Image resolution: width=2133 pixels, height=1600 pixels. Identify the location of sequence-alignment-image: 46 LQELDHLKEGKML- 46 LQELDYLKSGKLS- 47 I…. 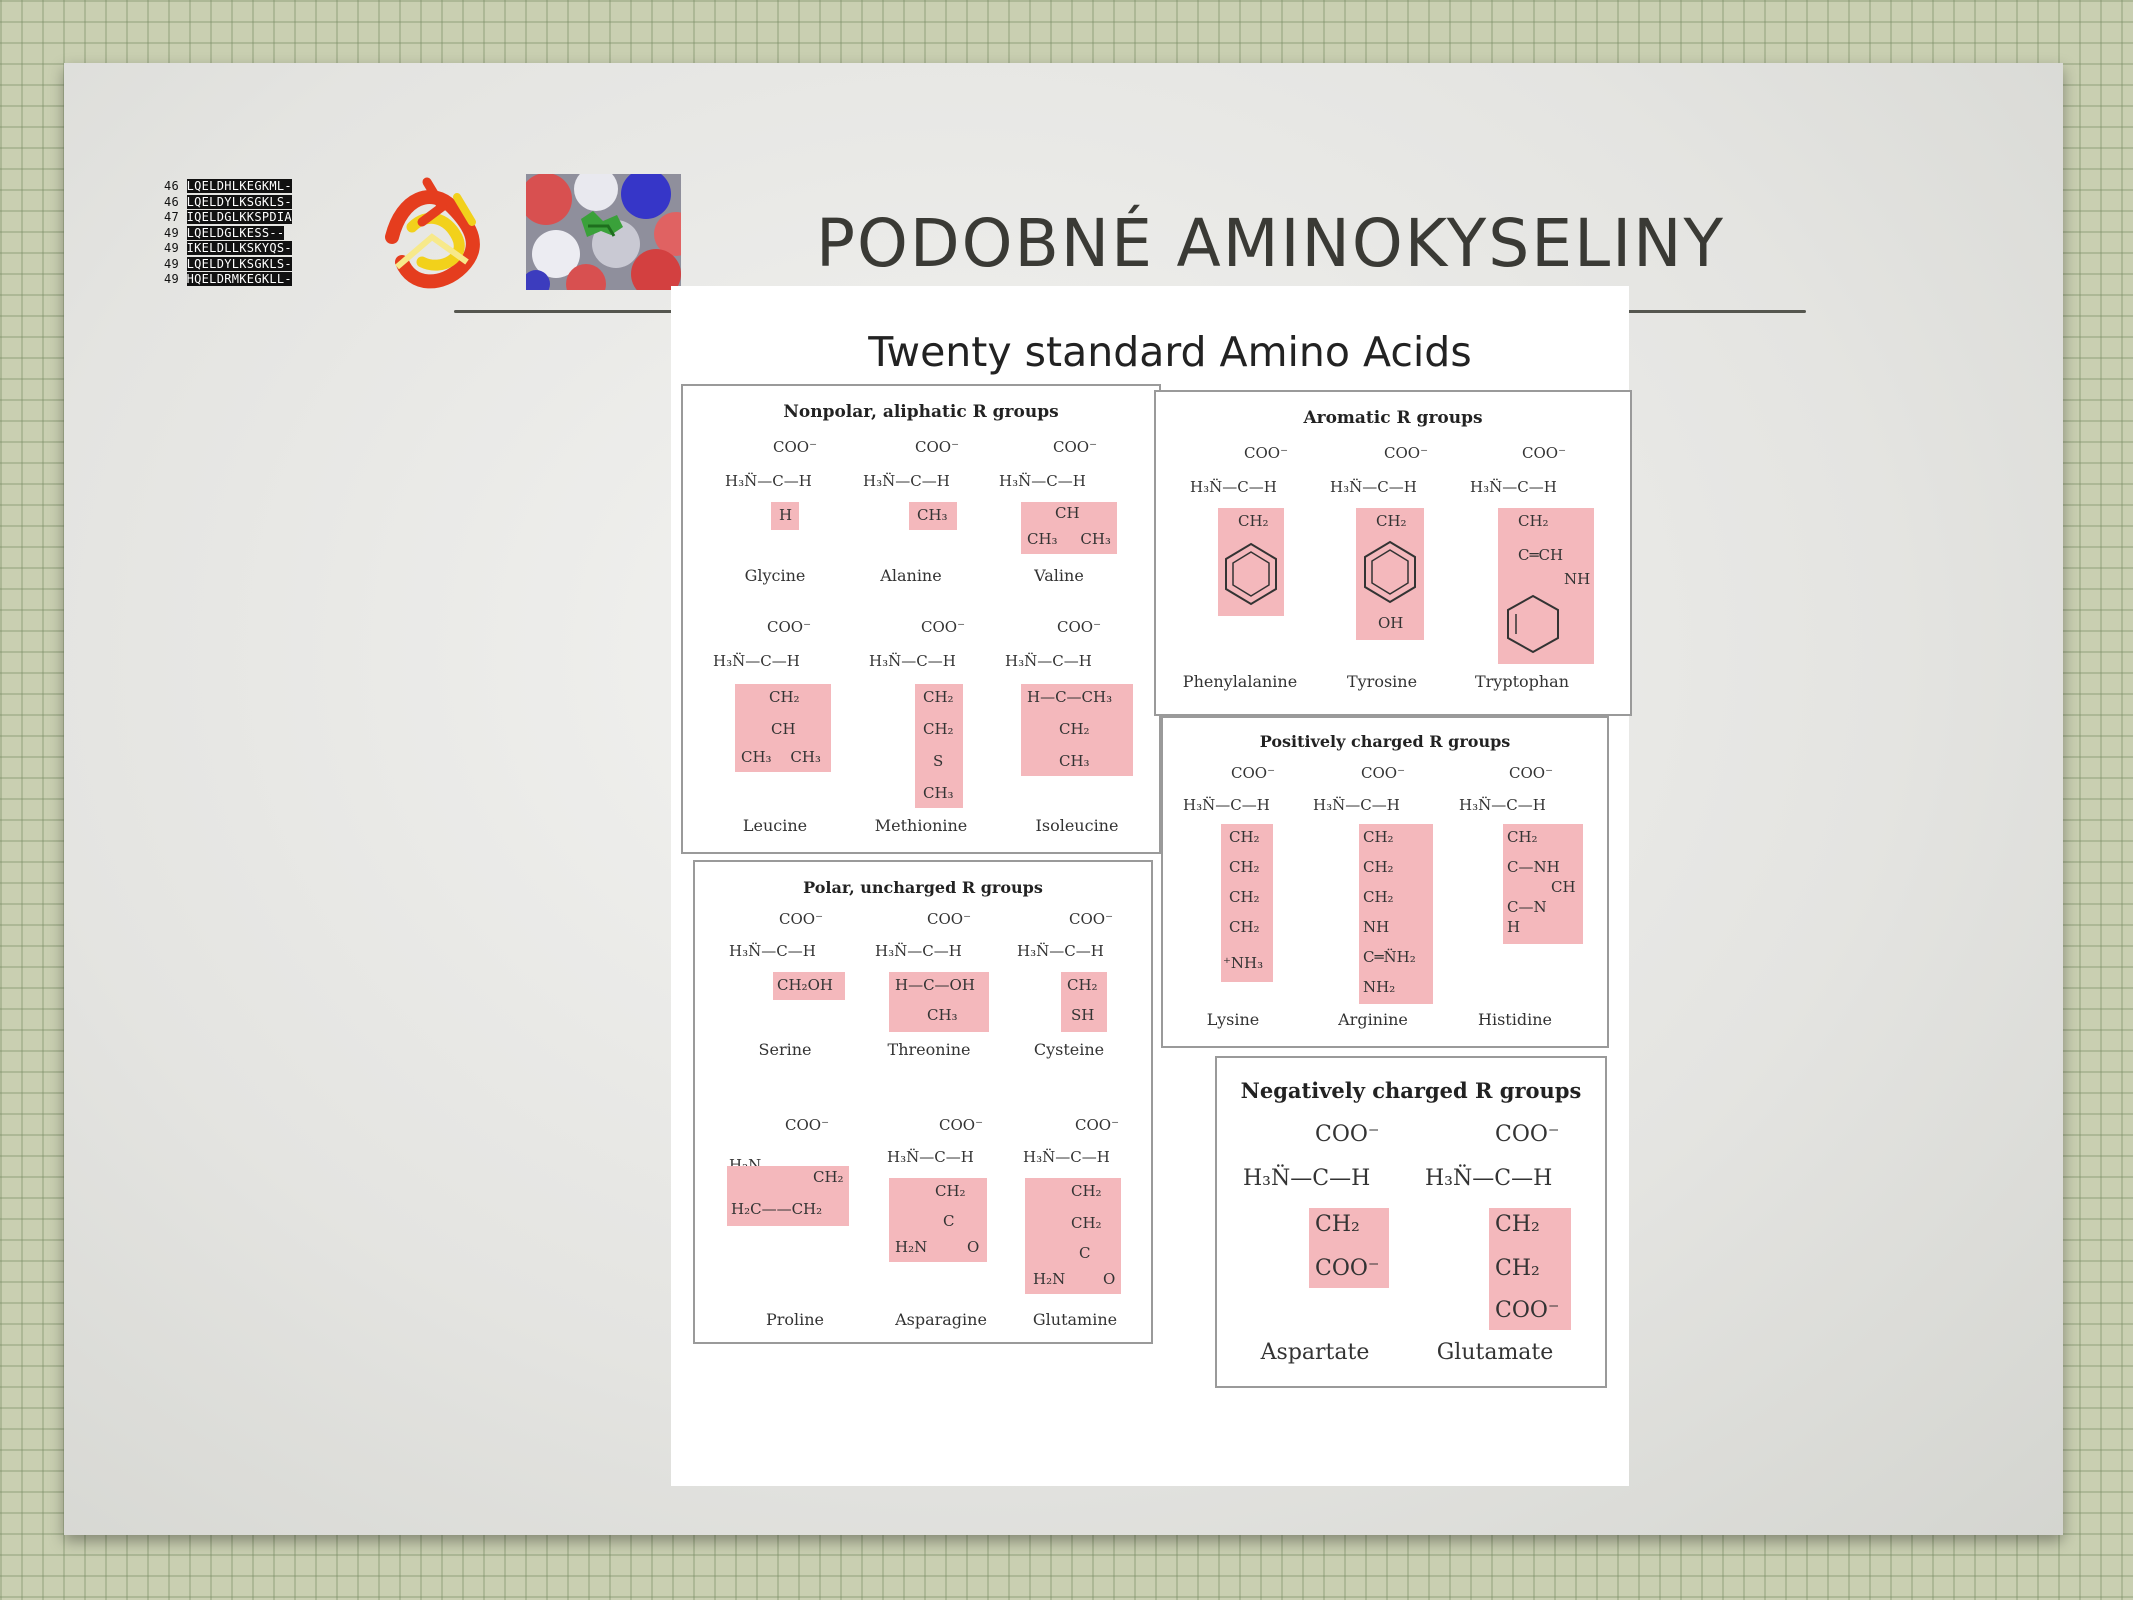
(255, 233).